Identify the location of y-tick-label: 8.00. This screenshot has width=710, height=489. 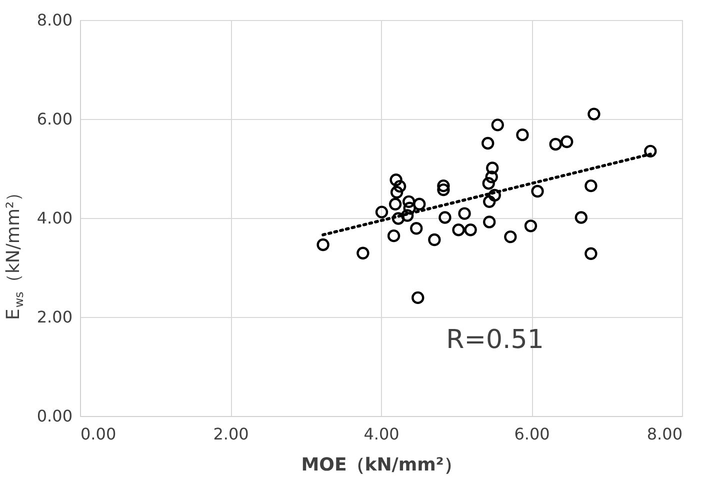
(54, 20).